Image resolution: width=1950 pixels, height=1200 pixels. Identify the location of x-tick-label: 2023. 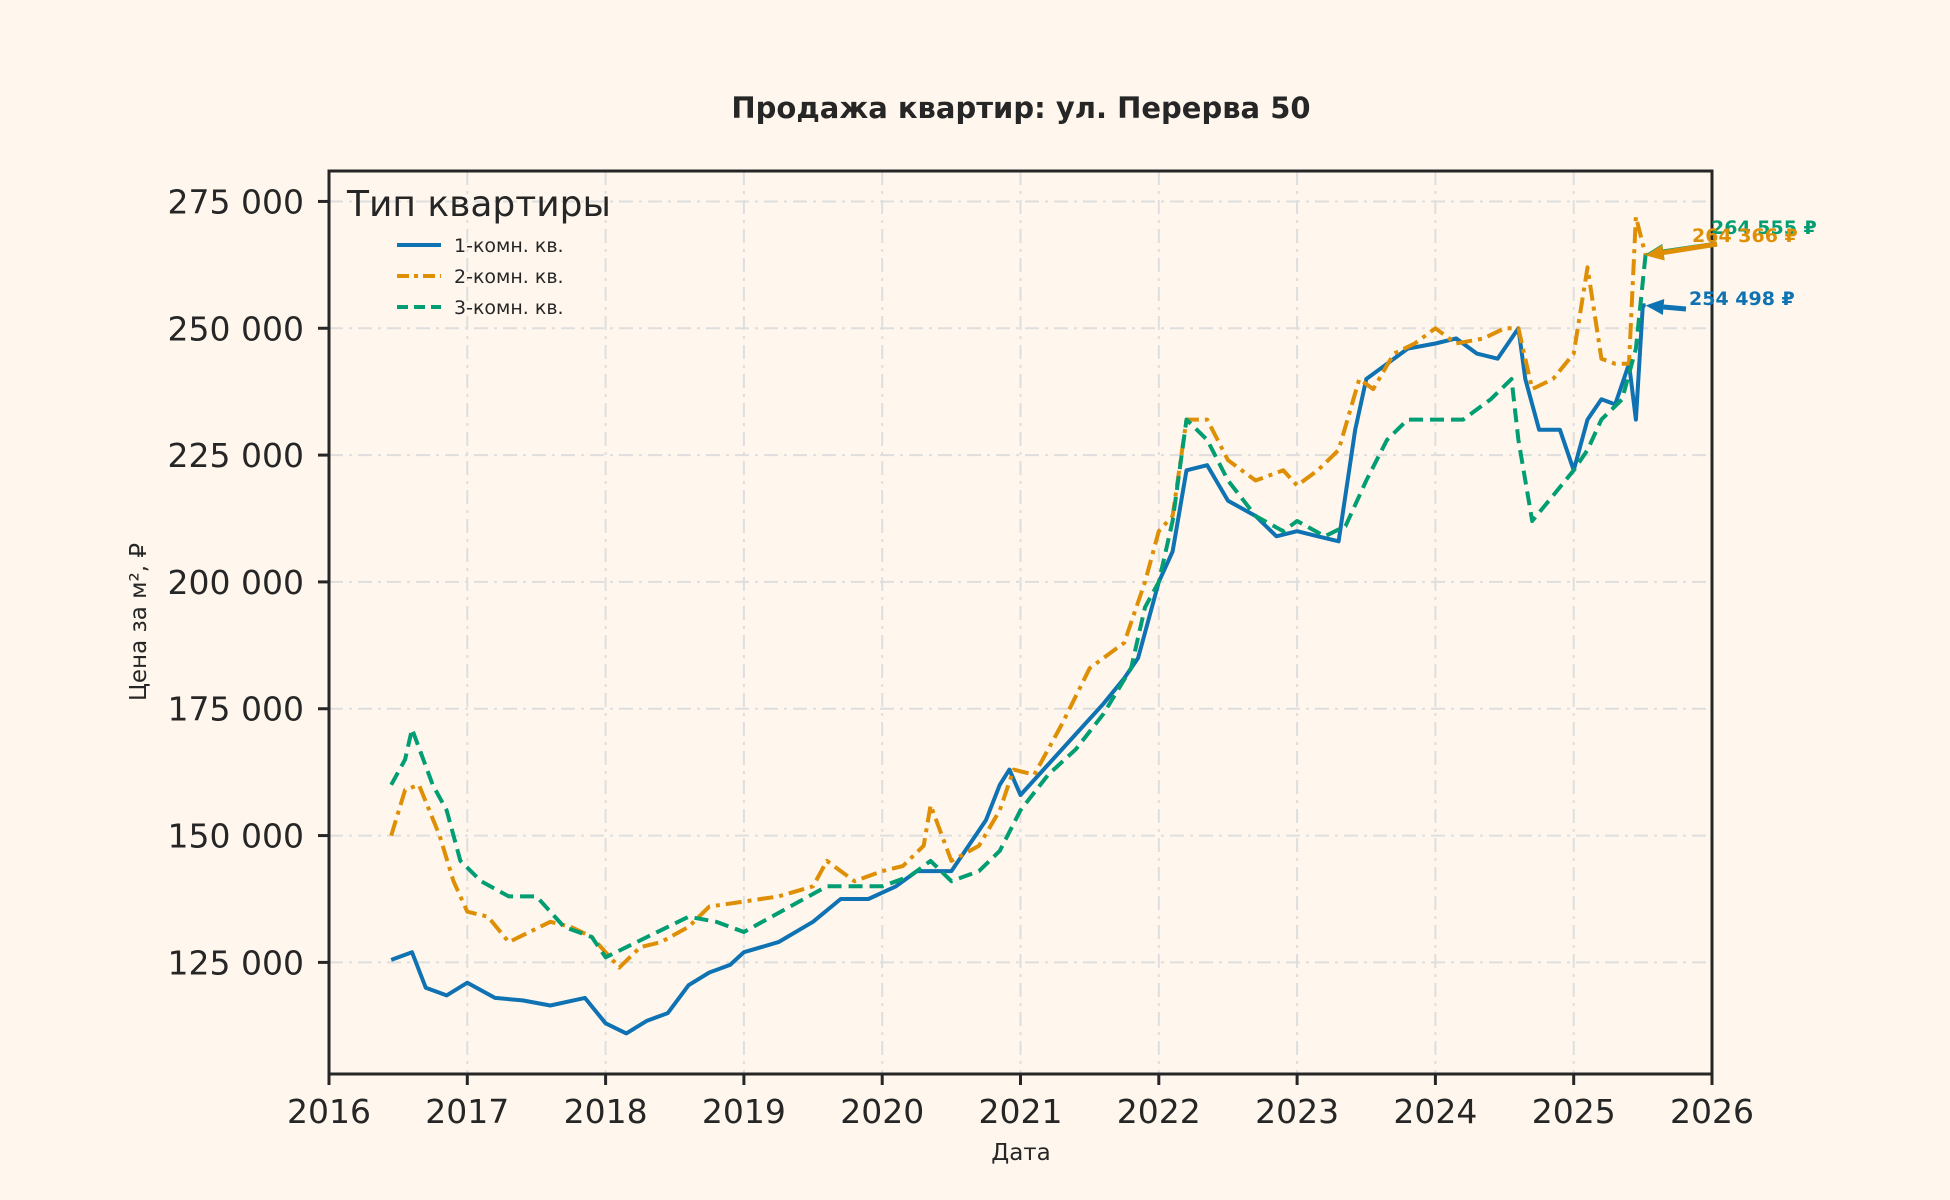
(1297, 1111).